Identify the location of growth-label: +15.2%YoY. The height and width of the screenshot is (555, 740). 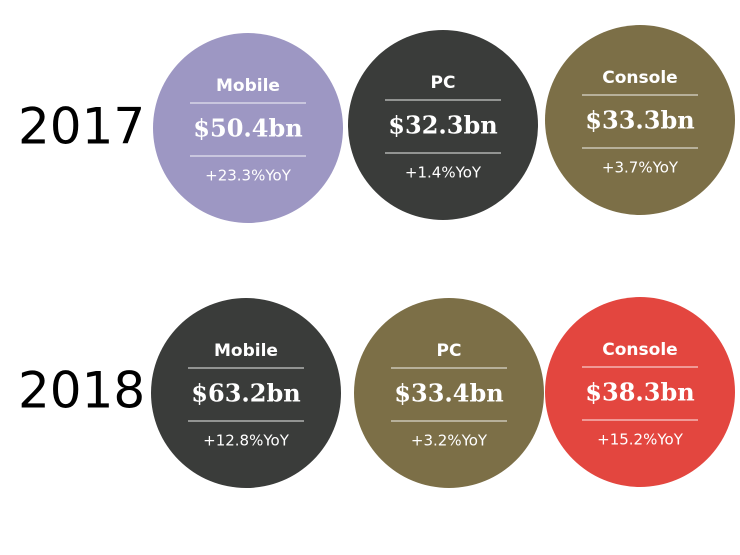
(640, 440).